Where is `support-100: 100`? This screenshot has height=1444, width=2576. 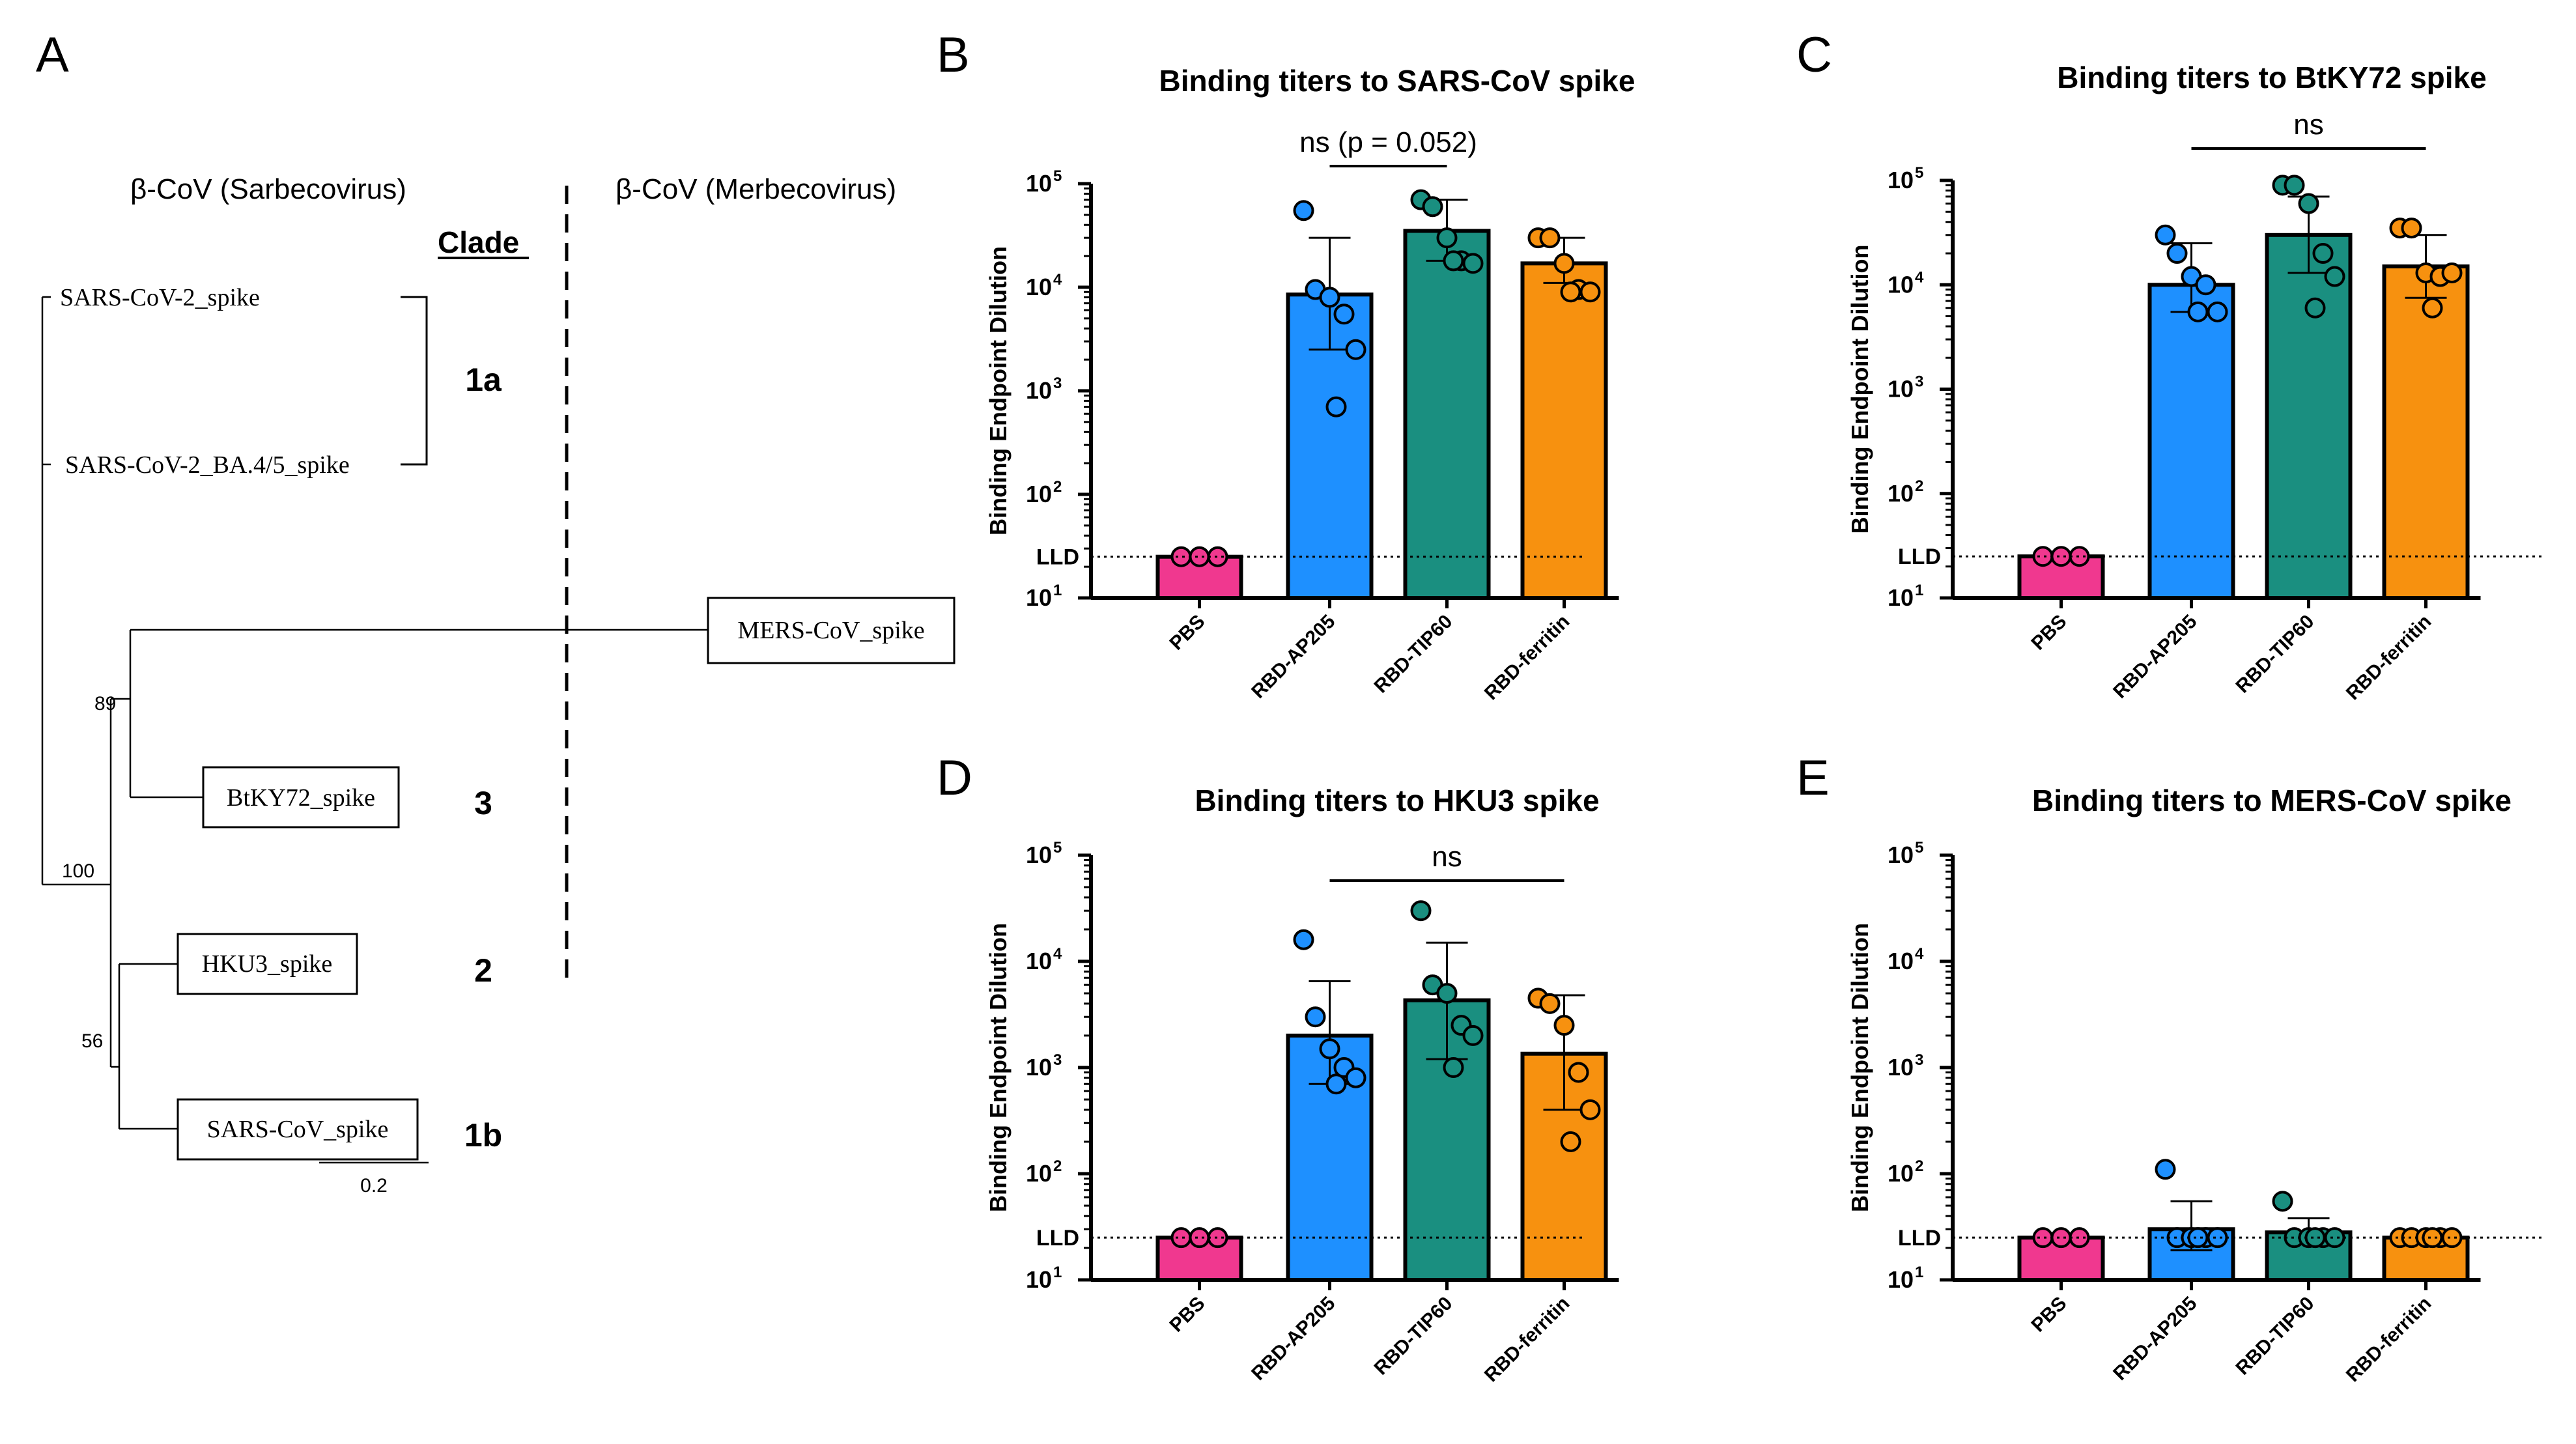 support-100: 100 is located at coordinates (78, 871).